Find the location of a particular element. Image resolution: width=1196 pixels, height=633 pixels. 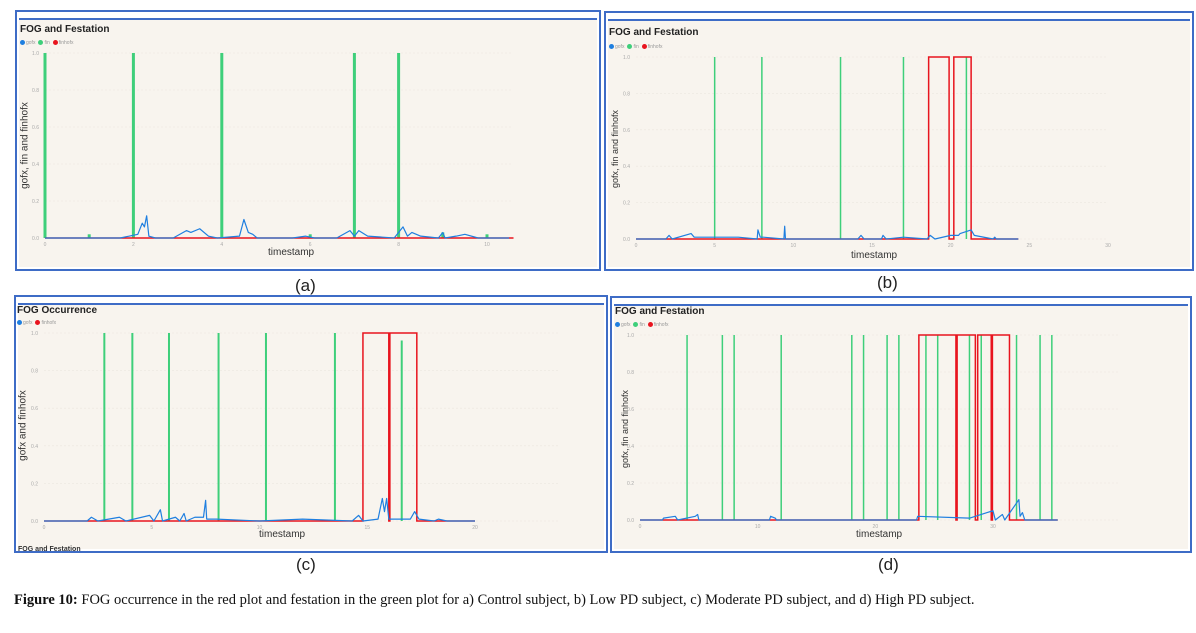

x-axis-label-a: timestamp is located at coordinates (291, 252).